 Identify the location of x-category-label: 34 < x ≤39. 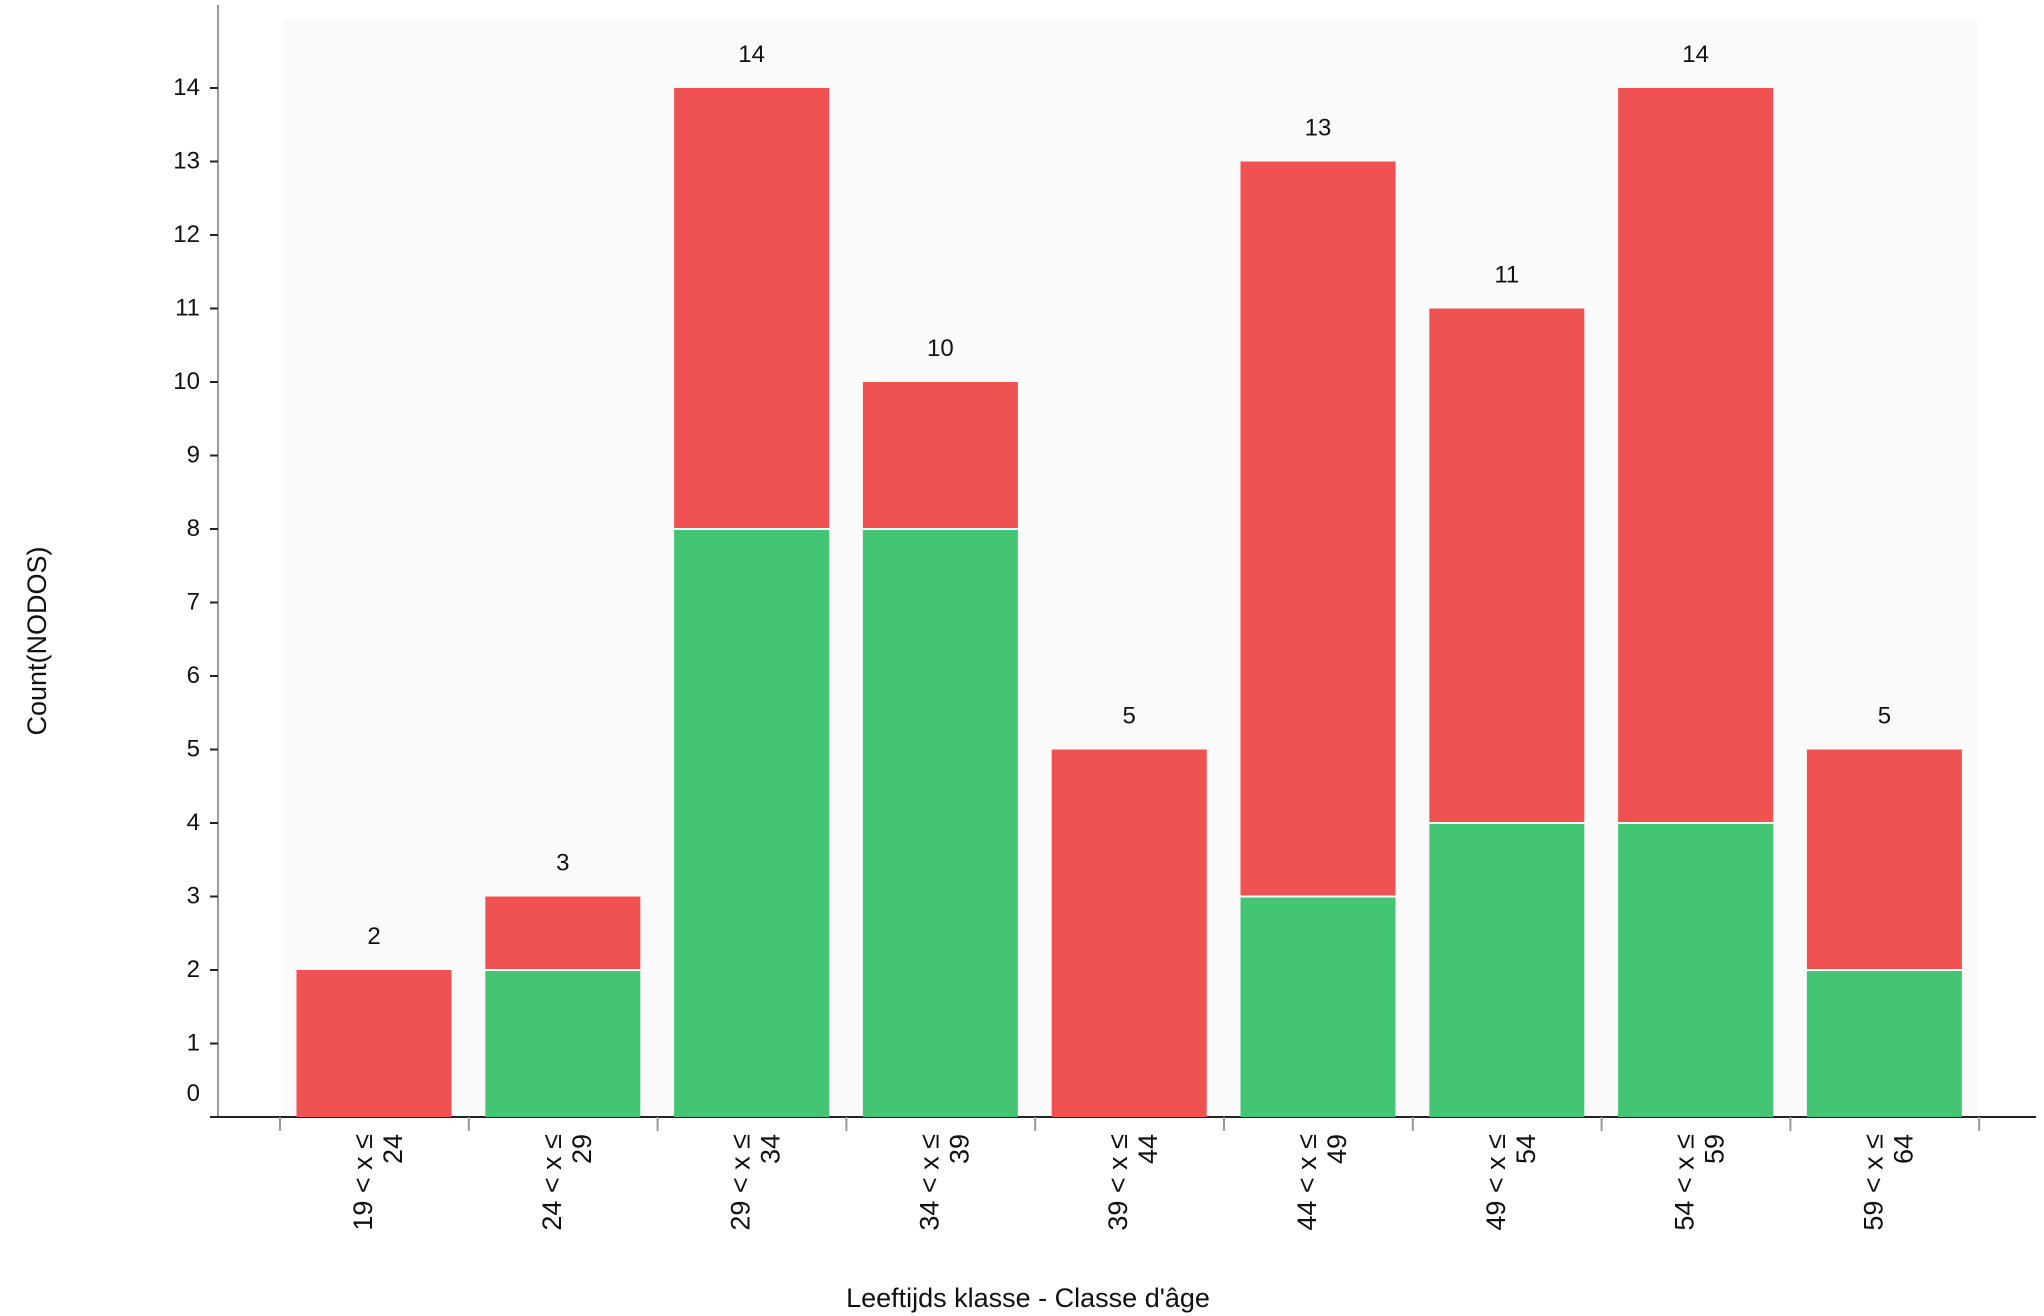
(944, 1182).